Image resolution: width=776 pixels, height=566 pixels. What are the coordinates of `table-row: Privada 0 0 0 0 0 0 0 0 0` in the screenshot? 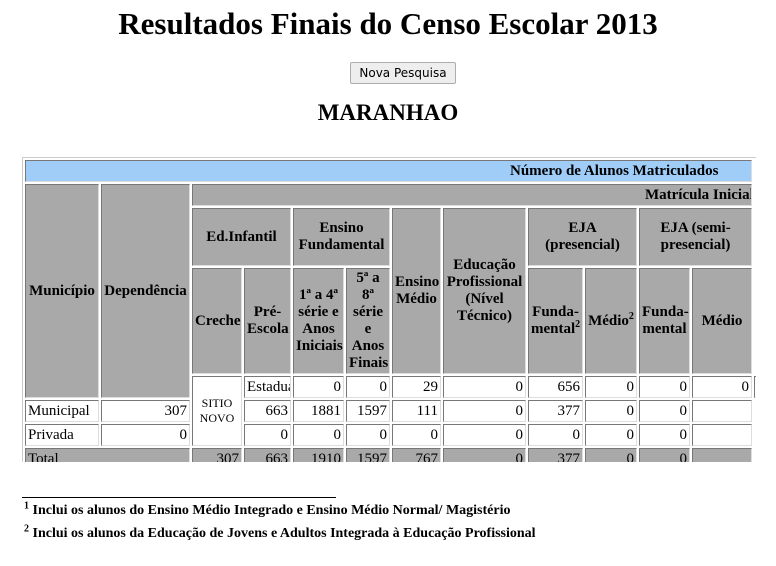 It's located at (390, 435).